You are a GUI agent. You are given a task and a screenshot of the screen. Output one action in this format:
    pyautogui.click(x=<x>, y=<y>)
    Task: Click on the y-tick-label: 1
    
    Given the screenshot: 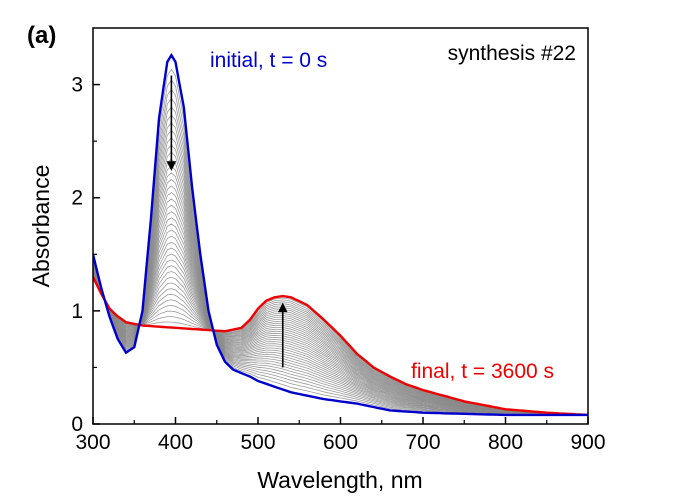 What is the action you would take?
    pyautogui.click(x=77, y=311)
    